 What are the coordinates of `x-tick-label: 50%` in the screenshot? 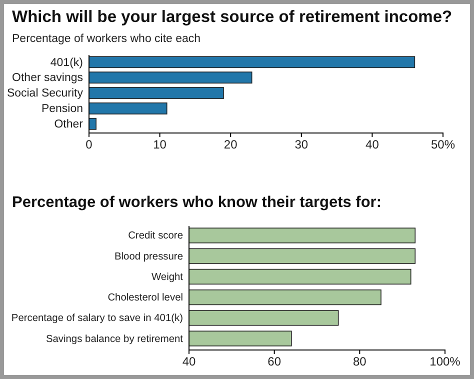 It's located at (443, 145).